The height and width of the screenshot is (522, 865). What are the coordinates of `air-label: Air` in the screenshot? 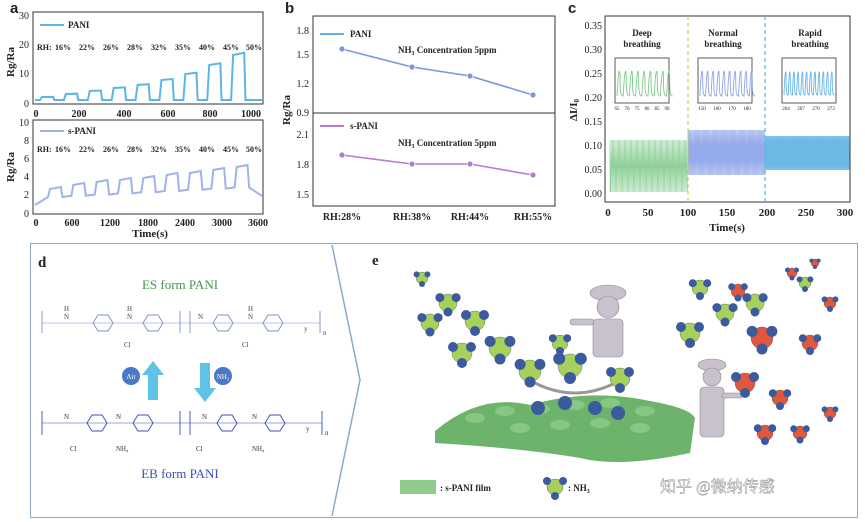 It's located at (131, 377).